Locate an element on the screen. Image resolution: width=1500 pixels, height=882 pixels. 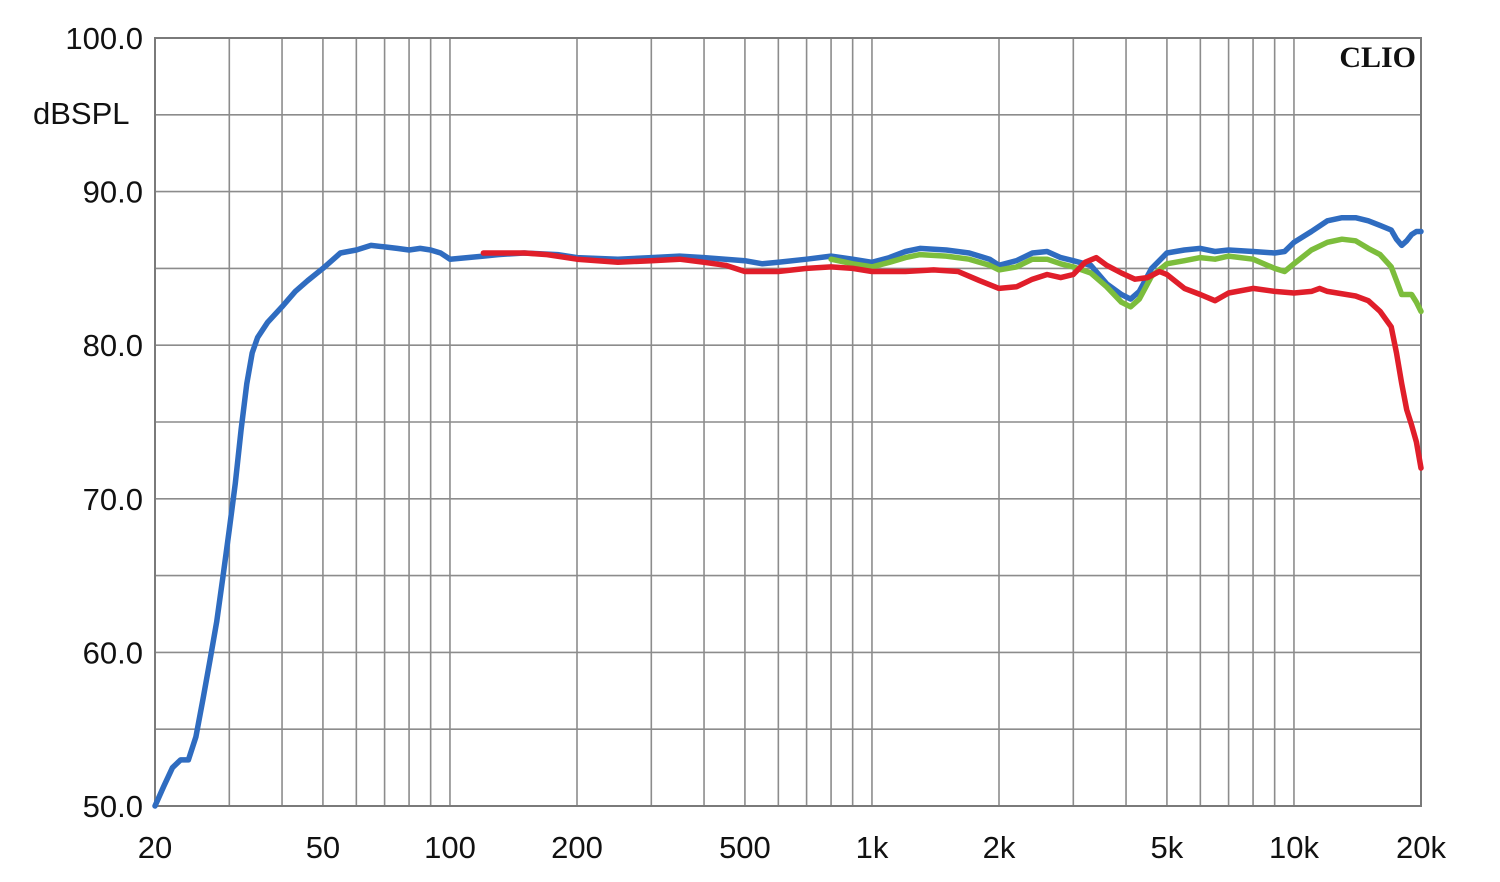
x-tick-label: 10k is located at coordinates (1294, 847).